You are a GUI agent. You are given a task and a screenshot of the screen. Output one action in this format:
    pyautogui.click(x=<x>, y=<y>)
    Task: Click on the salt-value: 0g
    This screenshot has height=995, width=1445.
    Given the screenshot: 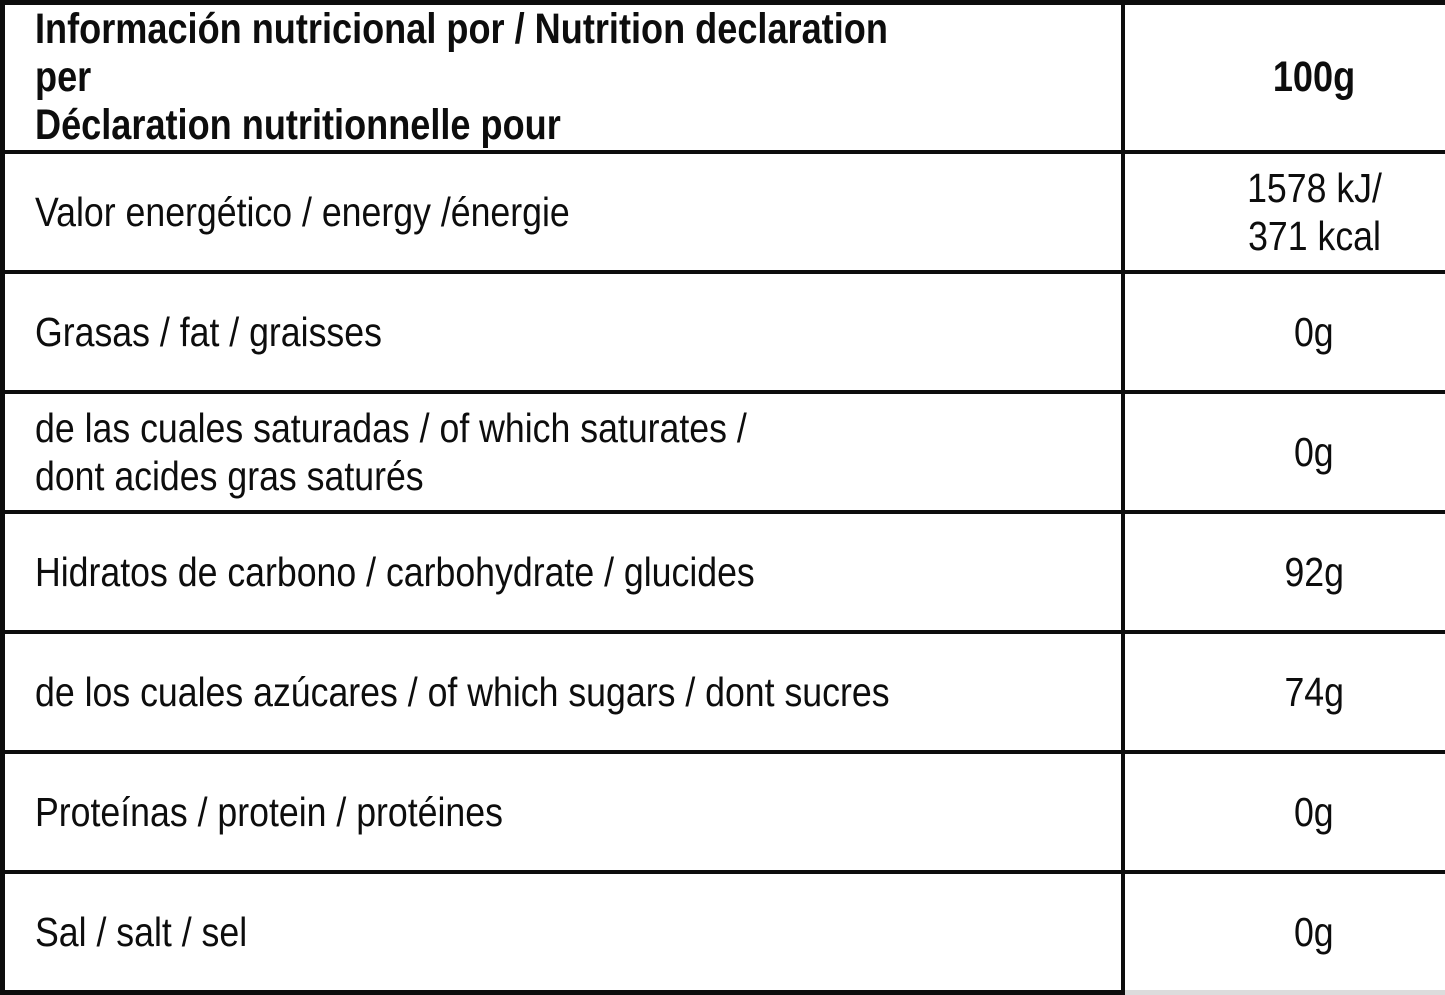 What is the action you would take?
    pyautogui.click(x=1314, y=932)
    